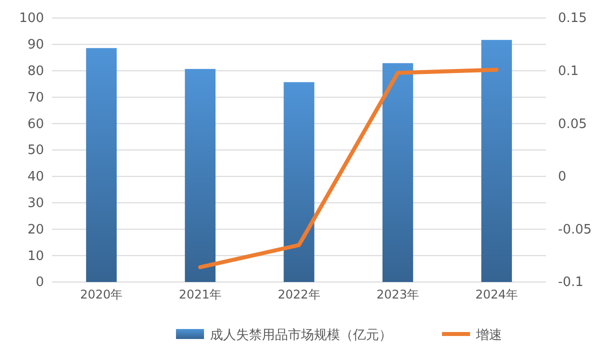 This screenshot has height=360, width=601. What do you see at coordinates (299, 295) in the screenshot?
I see `x-tick-label: 2022年` at bounding box center [299, 295].